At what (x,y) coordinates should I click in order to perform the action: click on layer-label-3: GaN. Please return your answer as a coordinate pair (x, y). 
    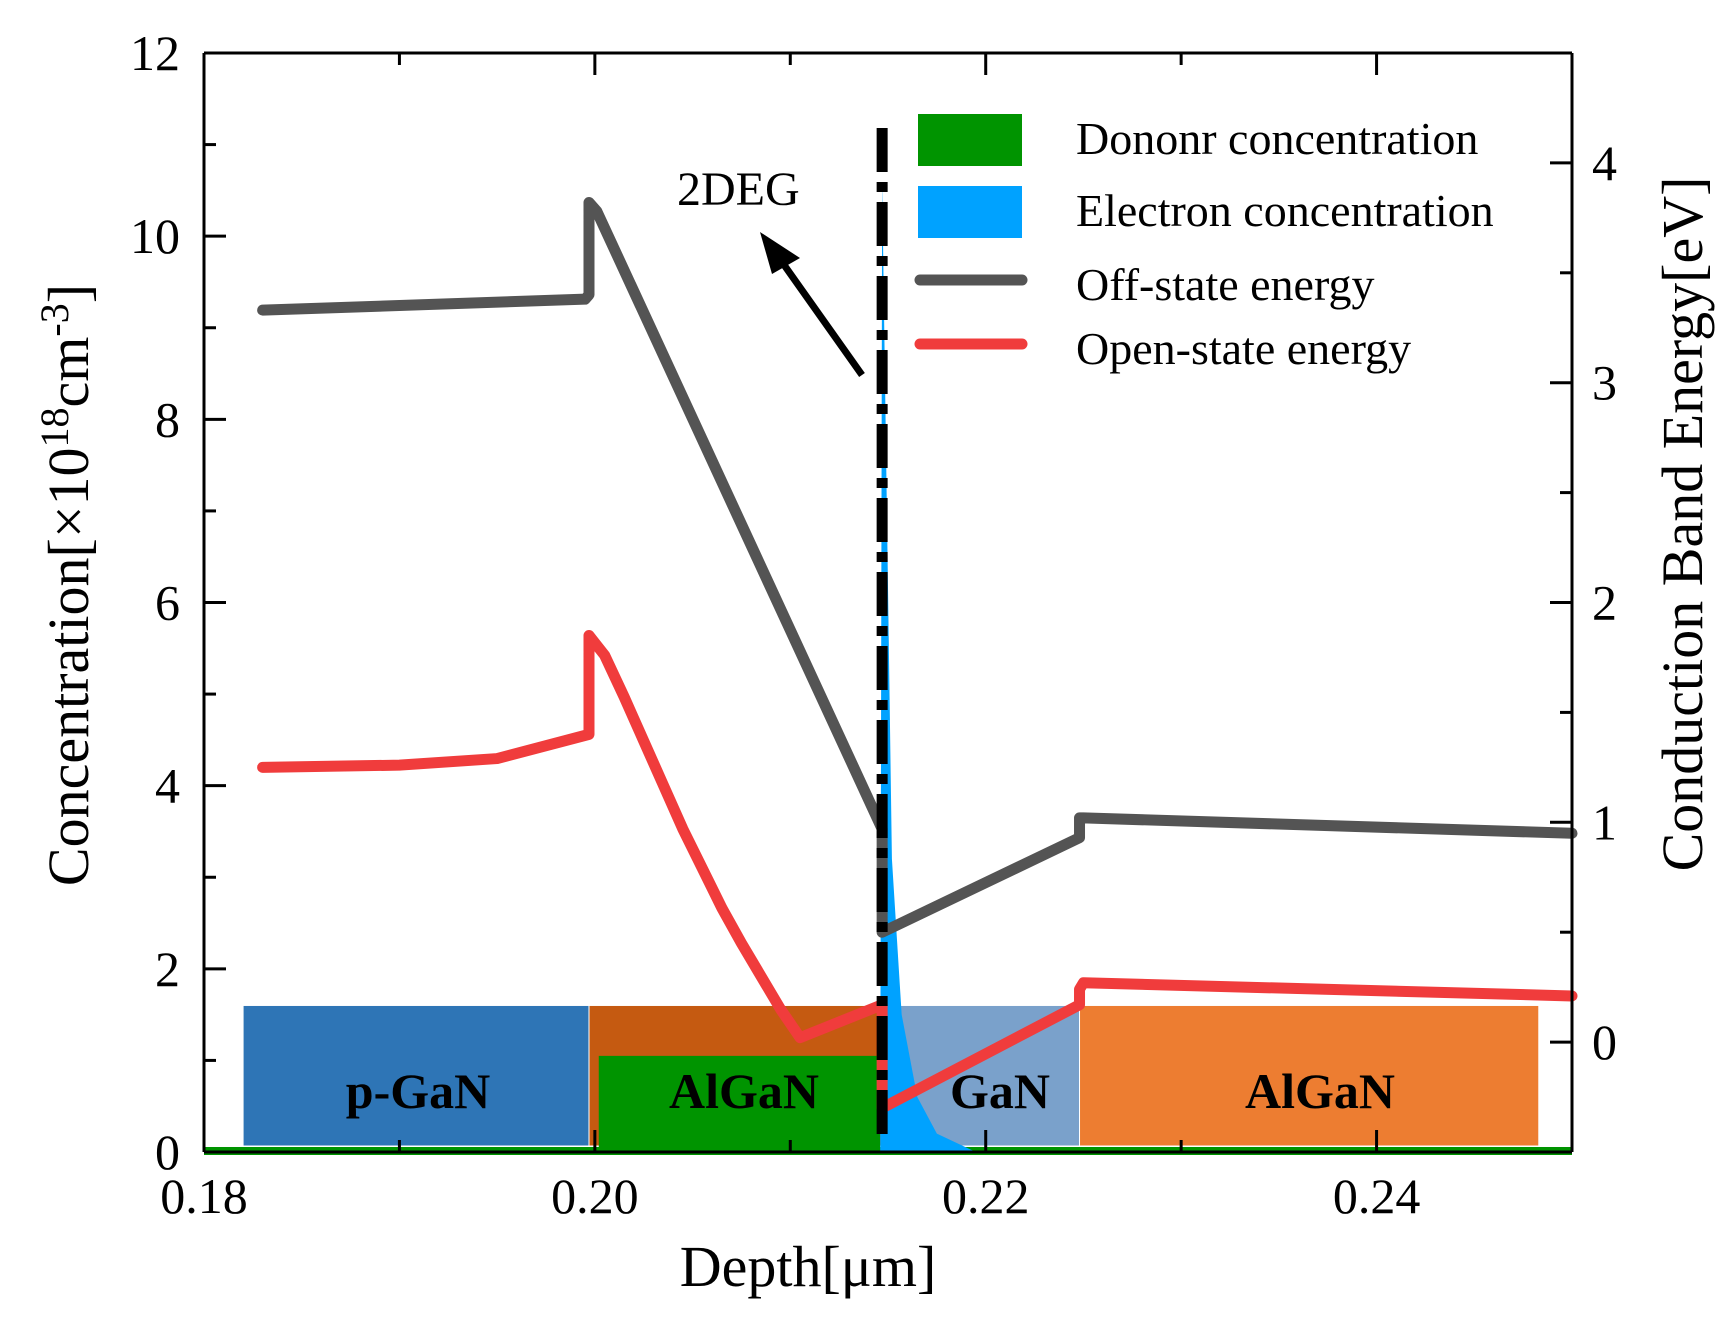
    Looking at the image, I should click on (1000, 1091).